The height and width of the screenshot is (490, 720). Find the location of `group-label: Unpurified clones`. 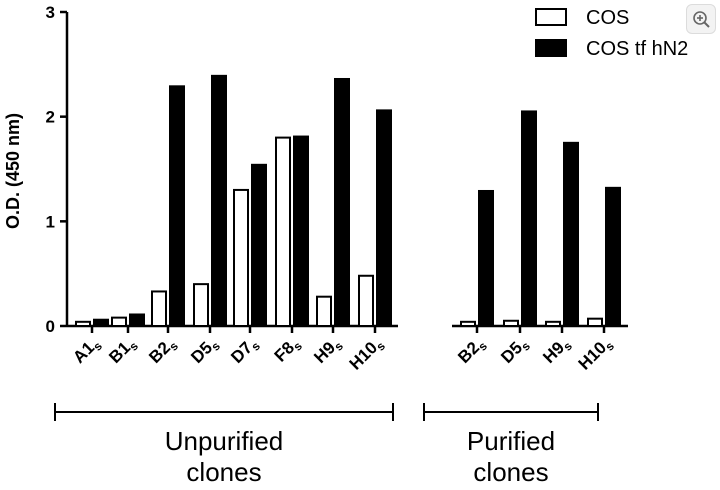

group-label: Unpurified clones is located at coordinates (224, 456).